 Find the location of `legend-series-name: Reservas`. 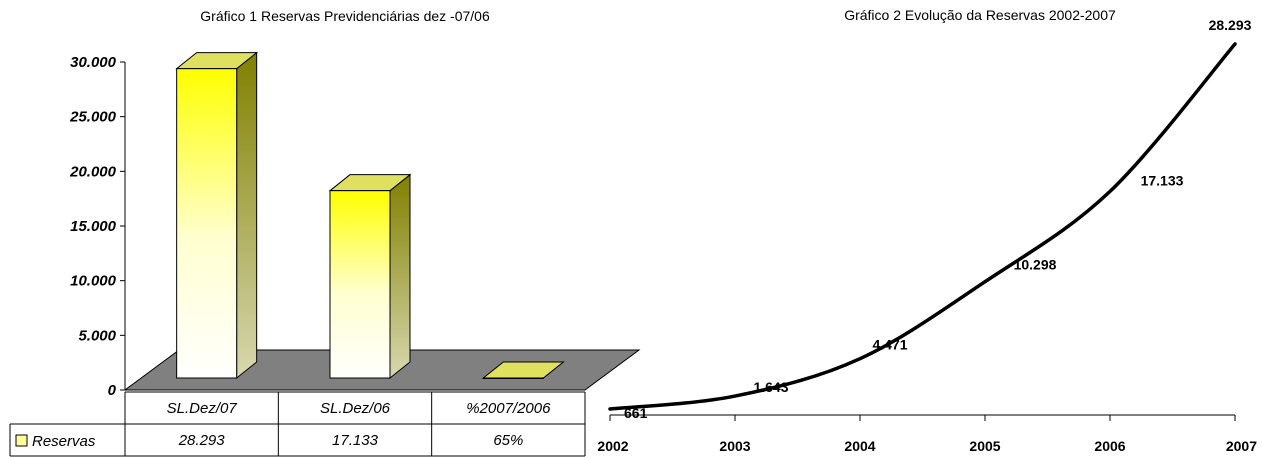

legend-series-name: Reservas is located at coordinates (64, 441).